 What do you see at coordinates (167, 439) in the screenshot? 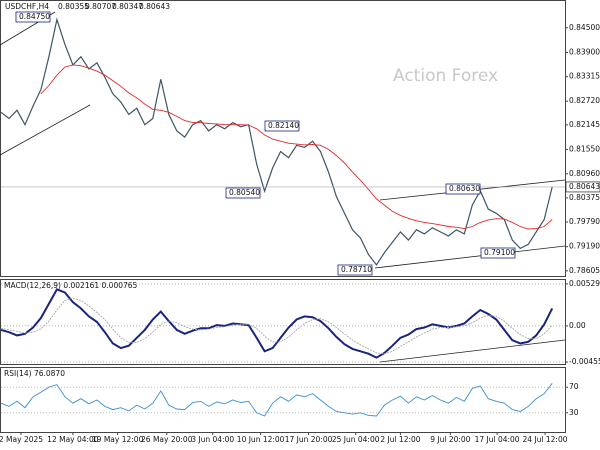
I see `x-tick-label: 26 May 20:00` at bounding box center [167, 439].